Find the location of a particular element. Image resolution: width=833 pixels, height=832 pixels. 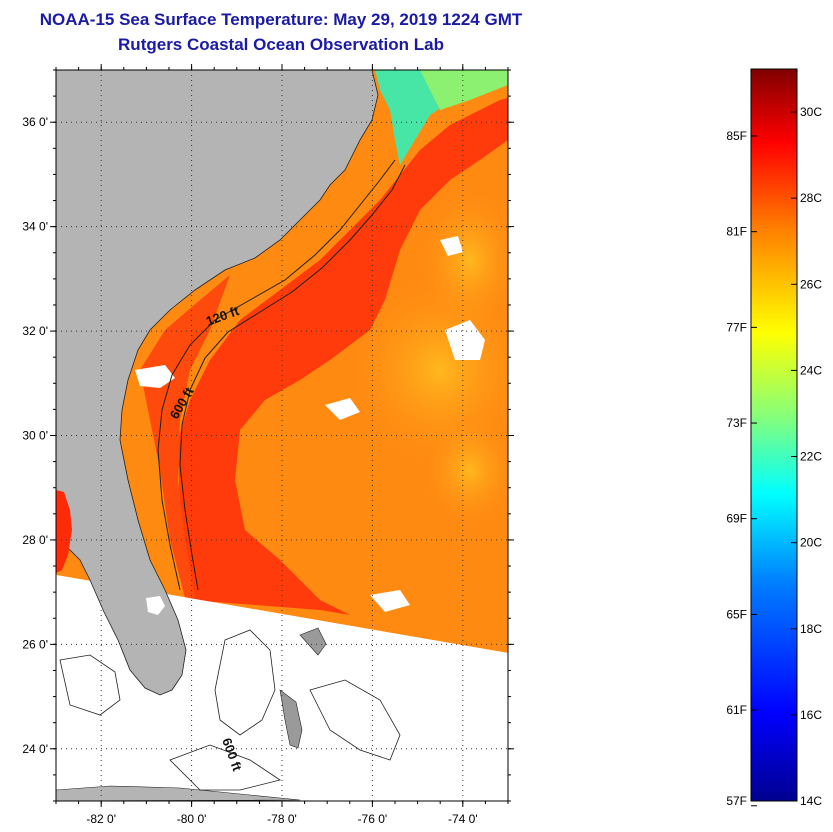

celsius-label: 14C is located at coordinates (811, 801).